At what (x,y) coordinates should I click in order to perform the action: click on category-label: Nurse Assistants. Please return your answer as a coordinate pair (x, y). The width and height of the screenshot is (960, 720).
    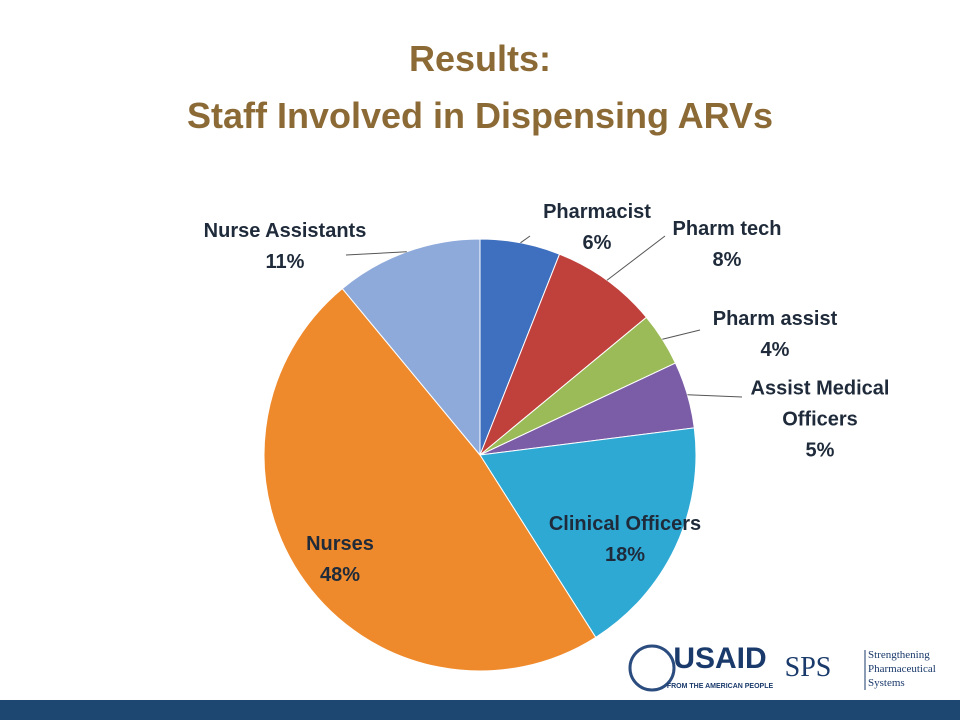
    Looking at the image, I should click on (285, 231).